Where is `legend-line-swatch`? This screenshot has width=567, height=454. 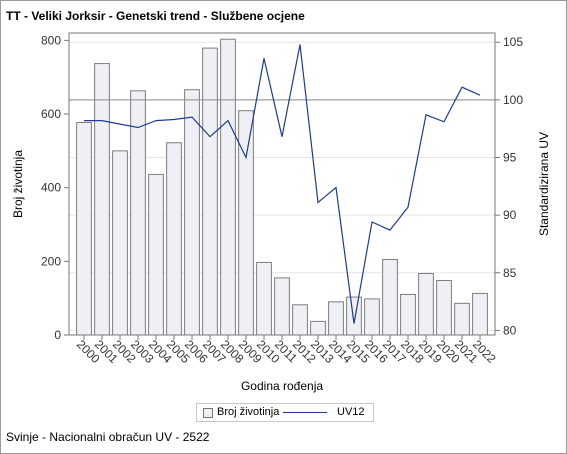 legend-line-swatch is located at coordinates (305, 412).